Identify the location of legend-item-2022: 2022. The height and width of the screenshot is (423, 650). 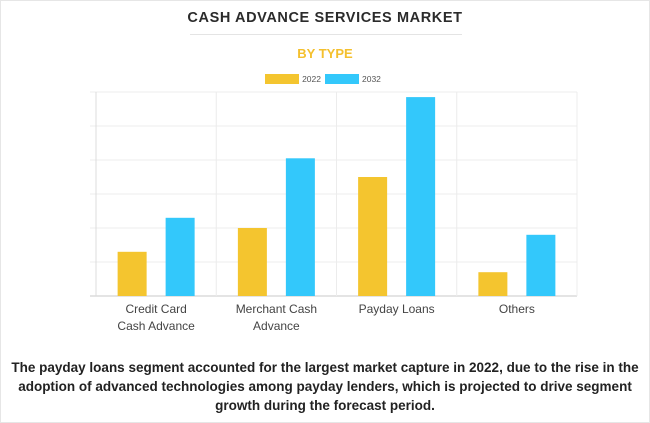
(293, 79).